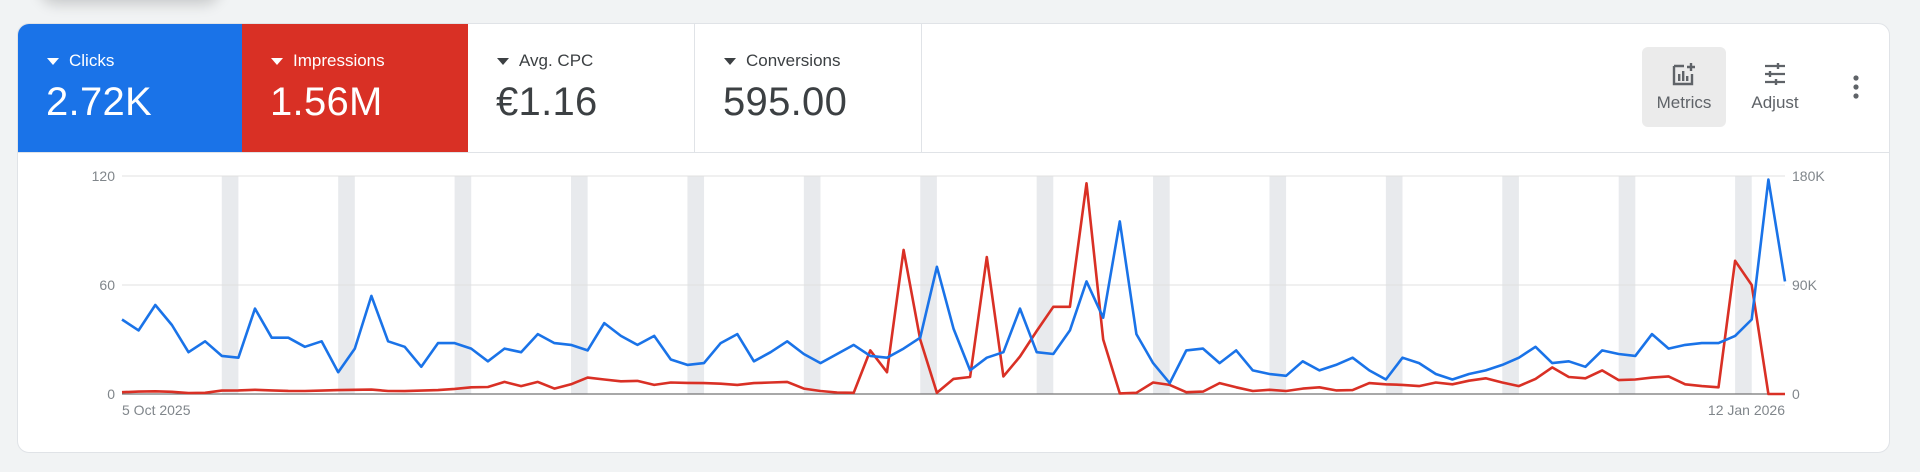  Describe the element at coordinates (1808, 176) in the screenshot. I see `right-tick-180k: 180K` at that location.